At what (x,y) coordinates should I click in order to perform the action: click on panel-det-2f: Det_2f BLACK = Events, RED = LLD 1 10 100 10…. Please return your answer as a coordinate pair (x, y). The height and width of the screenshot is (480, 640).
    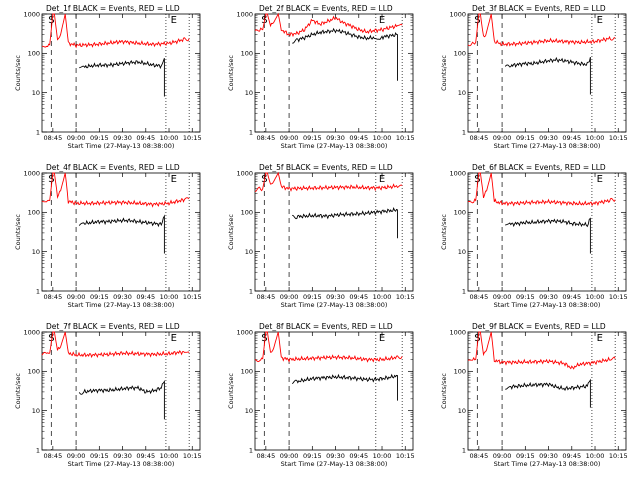
    Looking at the image, I should click on (321, 77).